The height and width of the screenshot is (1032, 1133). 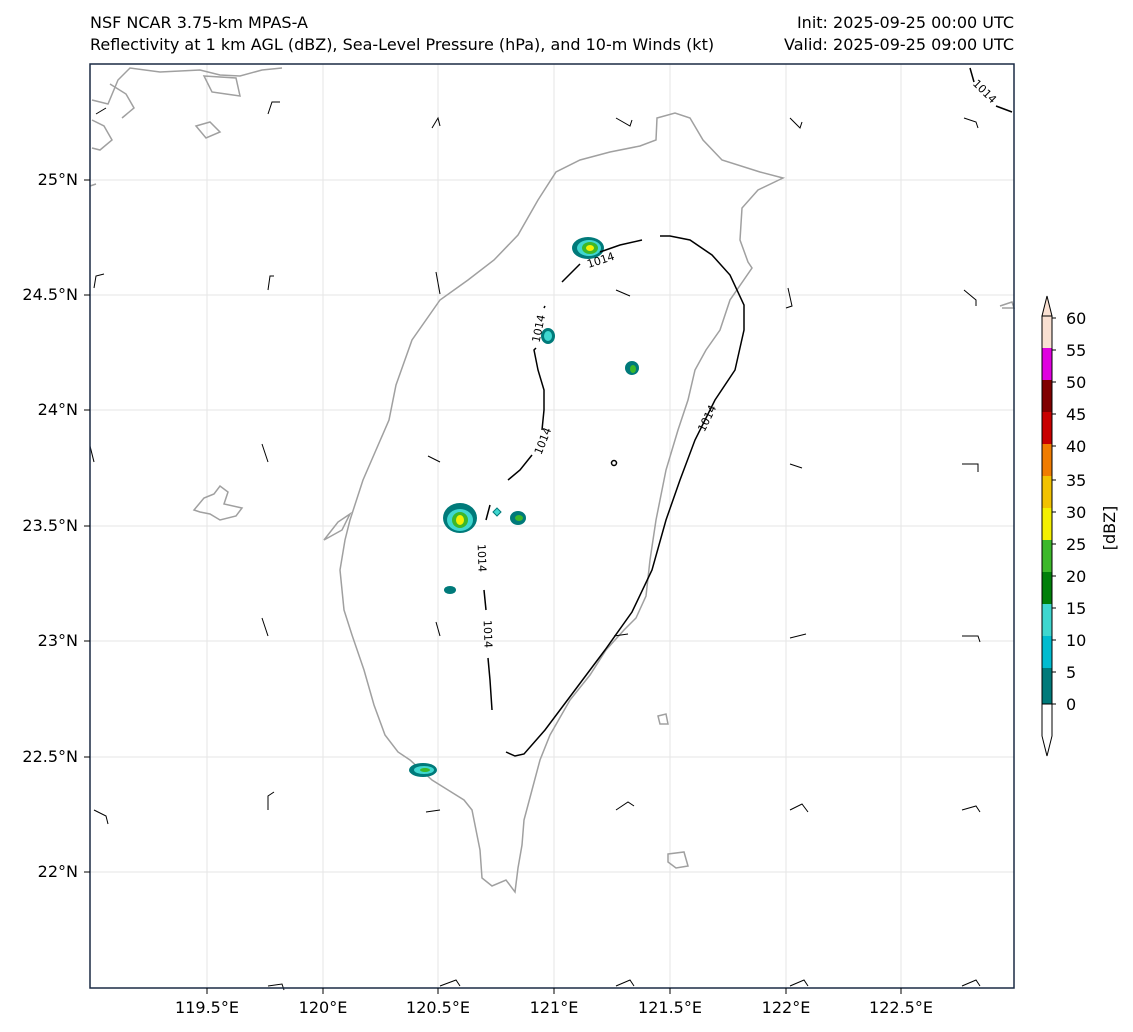 I want to click on isobar-north-tail, so click(x=571, y=273).